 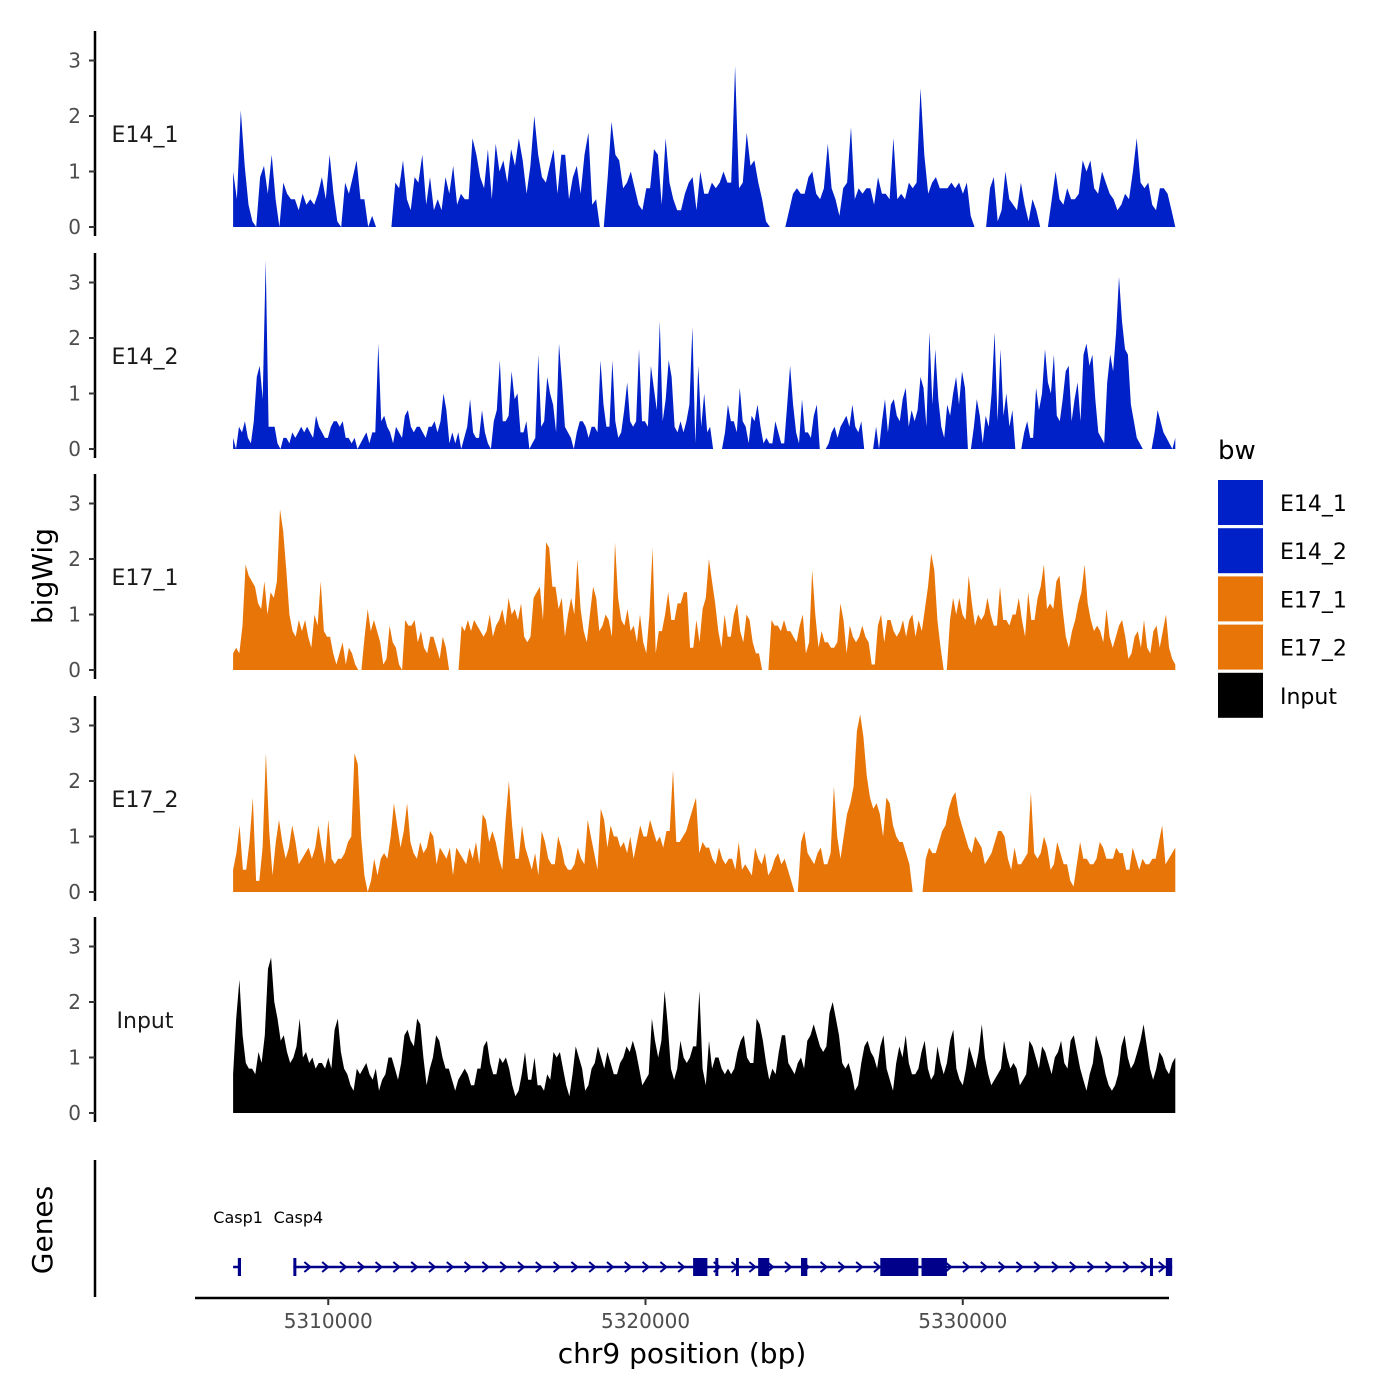 I want to click on gene-Casp1: Casp1, so click(x=238, y=1242).